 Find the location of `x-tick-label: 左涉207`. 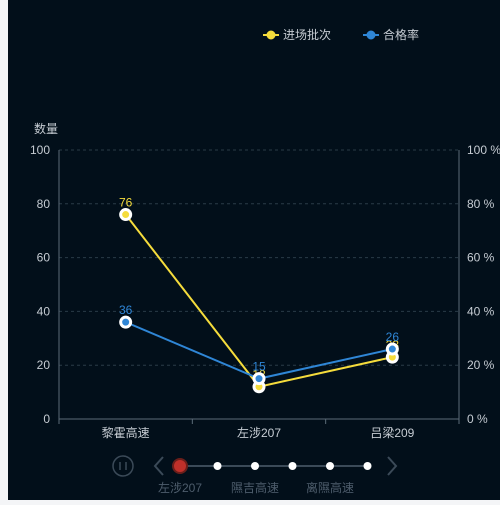

x-tick-label: 左涉207 is located at coordinates (259, 432).